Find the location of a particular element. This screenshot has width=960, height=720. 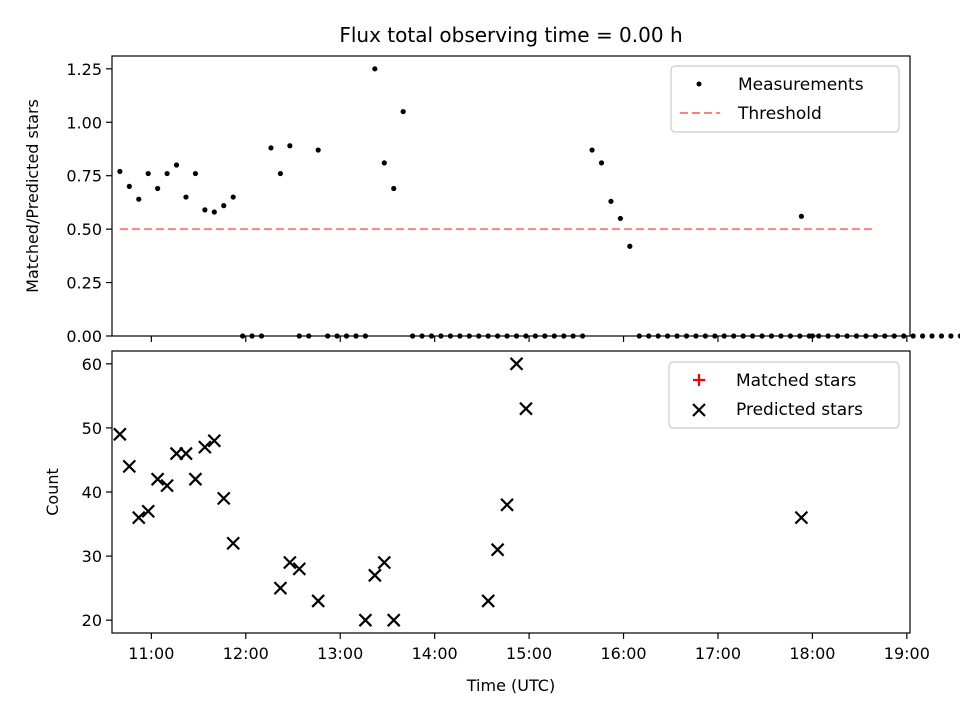

legend-matched-marker is located at coordinates (699, 380).